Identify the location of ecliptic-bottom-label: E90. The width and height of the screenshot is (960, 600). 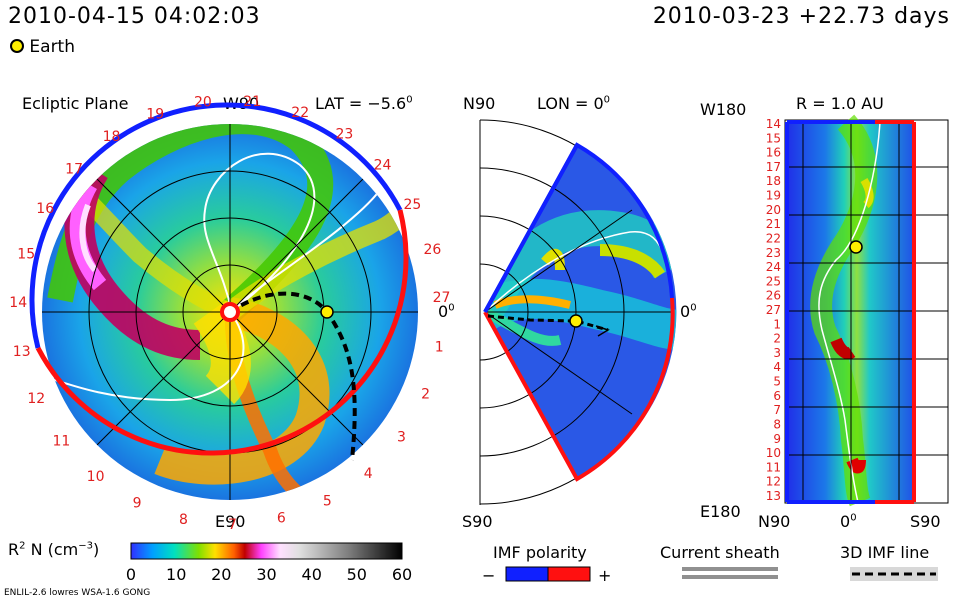
(230, 521).